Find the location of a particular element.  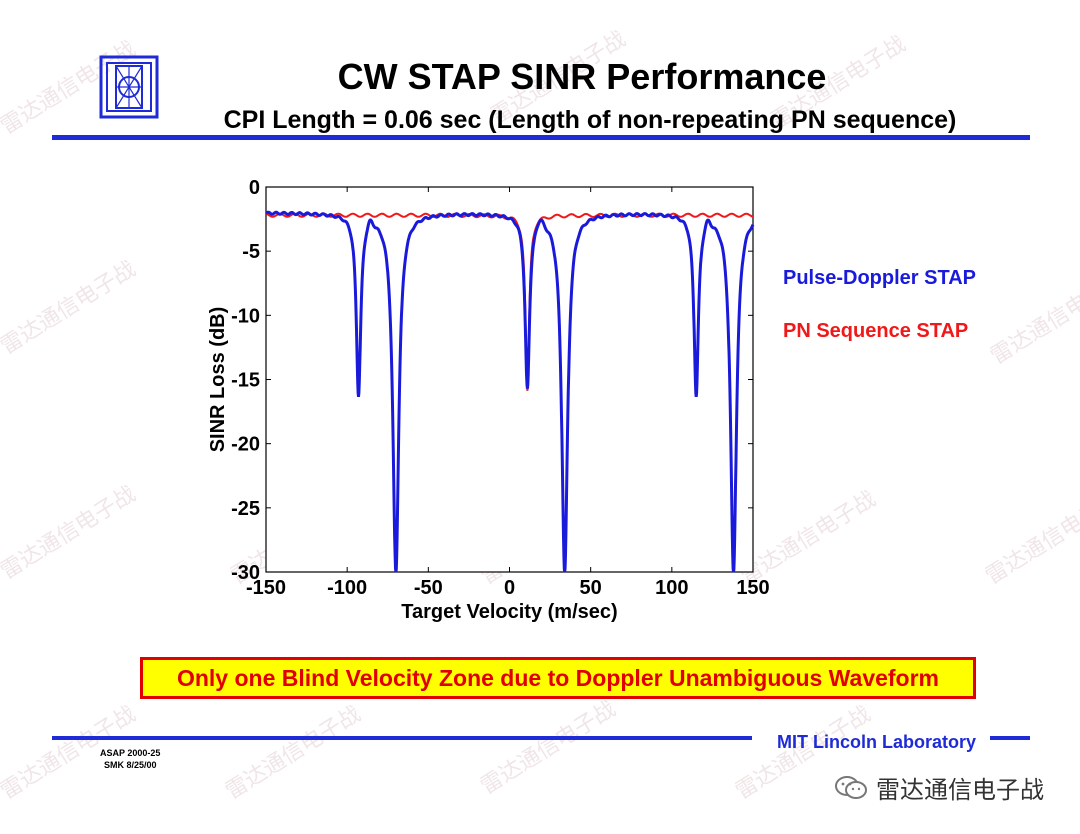

x-axis-label: Target Velocity (m/sec) is located at coordinates (509, 612).